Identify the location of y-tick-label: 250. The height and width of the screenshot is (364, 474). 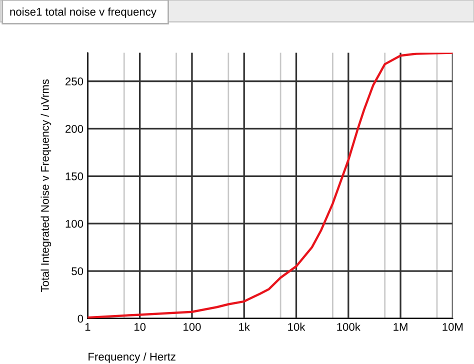
(75, 82).